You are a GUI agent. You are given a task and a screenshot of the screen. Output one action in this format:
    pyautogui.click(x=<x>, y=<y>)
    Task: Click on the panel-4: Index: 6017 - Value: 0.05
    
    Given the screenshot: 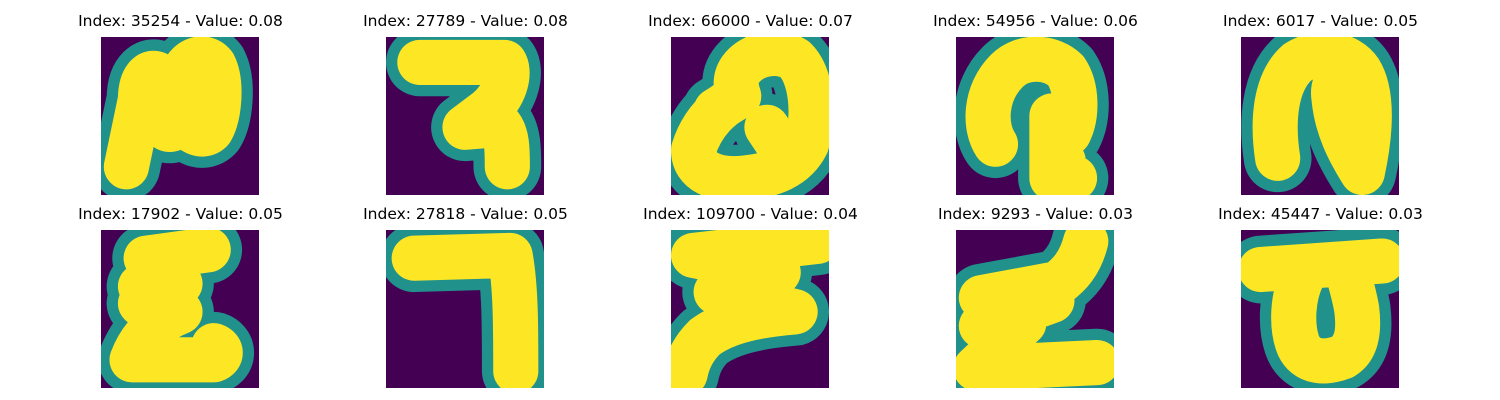 What is the action you would take?
    pyautogui.click(x=1320, y=107)
    